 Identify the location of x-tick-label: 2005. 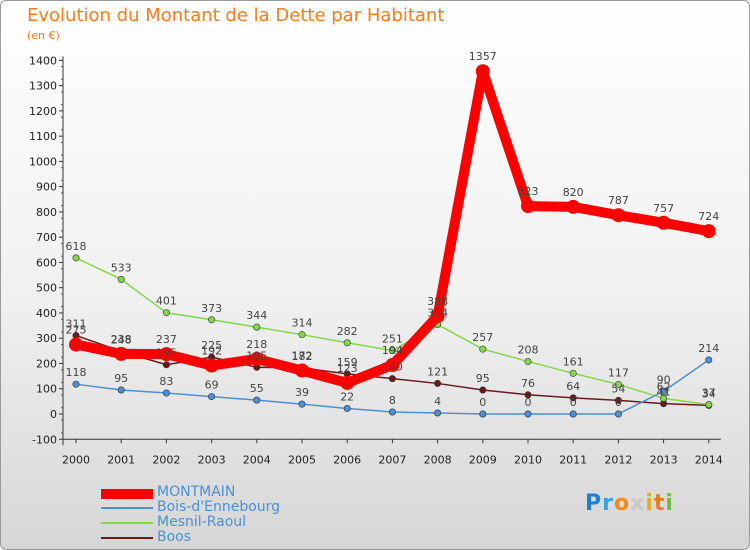
(302, 459).